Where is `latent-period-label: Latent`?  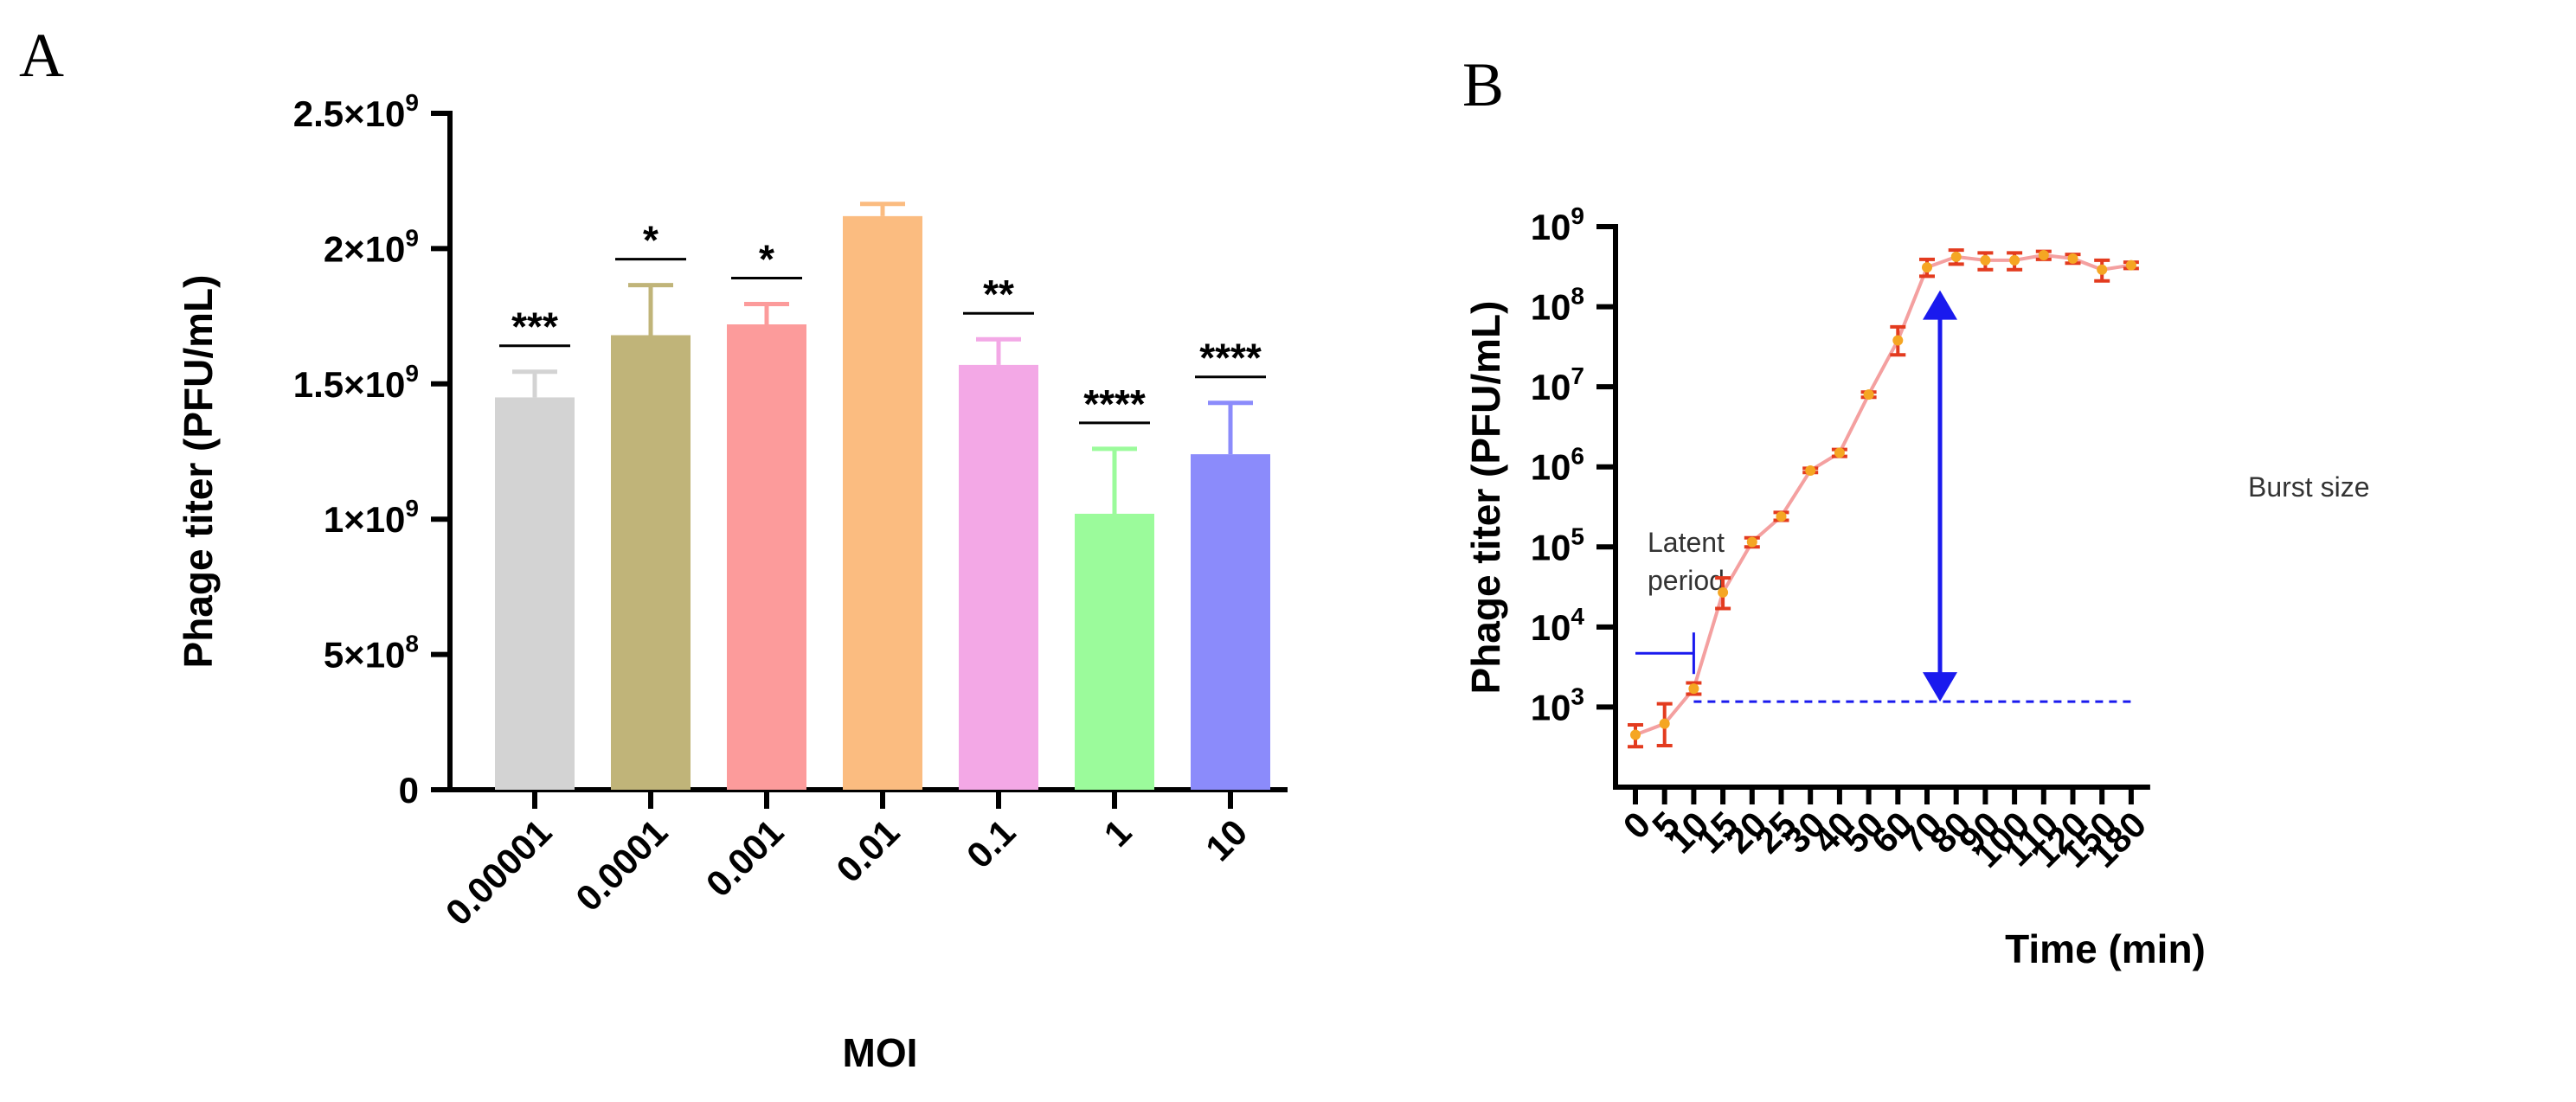
latent-period-label: Latent is located at coordinates (1687, 542).